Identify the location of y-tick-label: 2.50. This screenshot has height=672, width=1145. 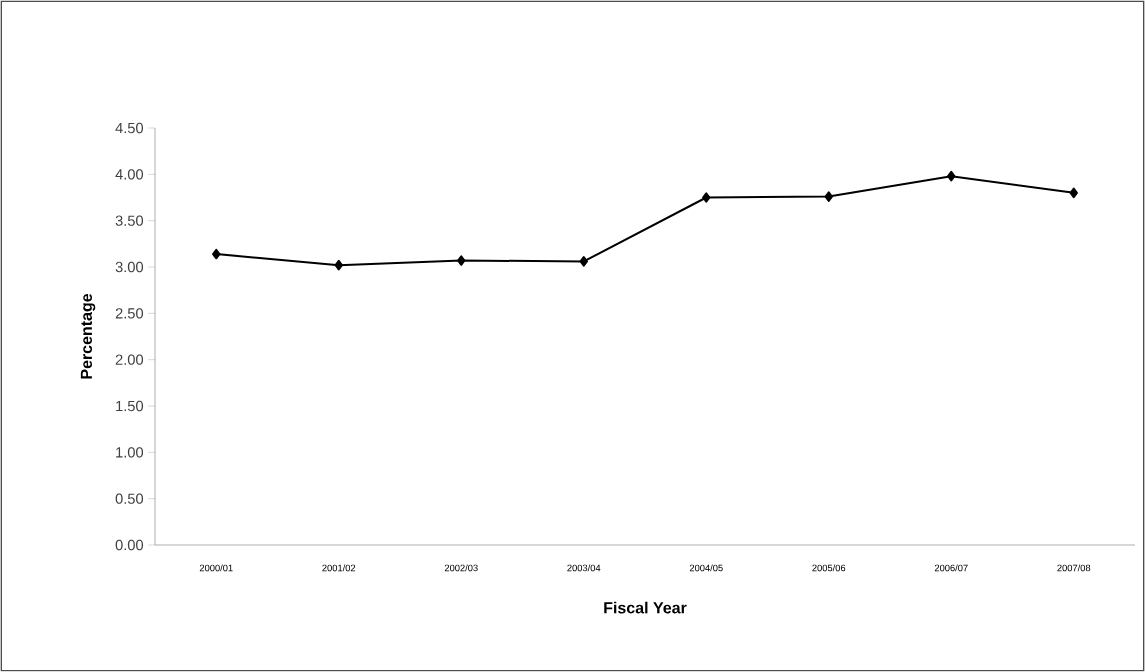
(129, 313).